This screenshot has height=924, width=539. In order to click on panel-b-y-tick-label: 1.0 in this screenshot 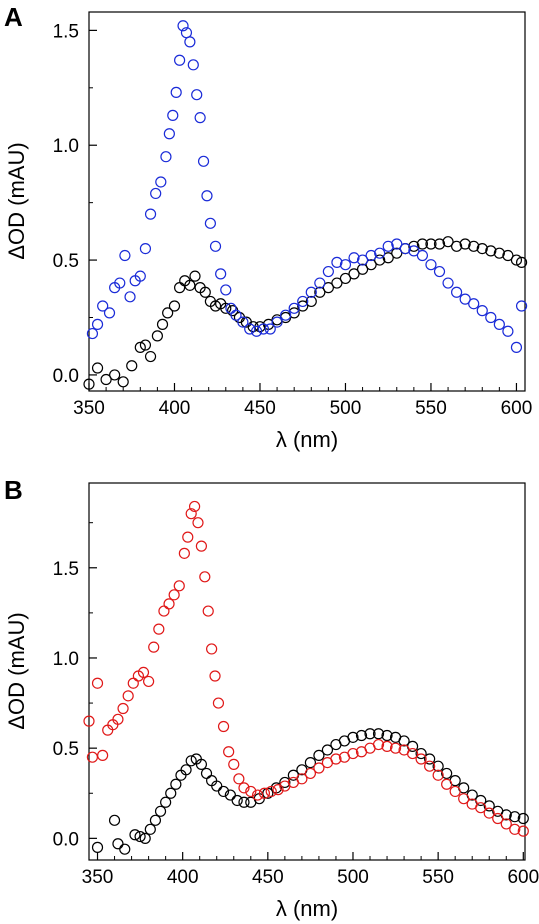, I will do `click(66, 659)`.